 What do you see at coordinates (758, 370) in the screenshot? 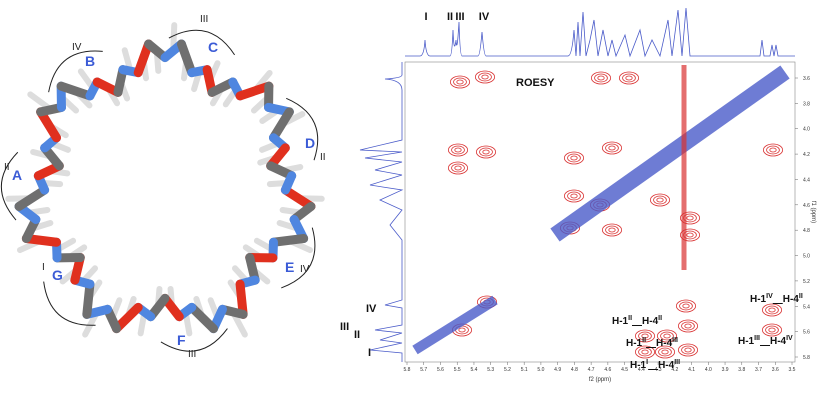
I see `x-tick-label: 3.7` at bounding box center [758, 370].